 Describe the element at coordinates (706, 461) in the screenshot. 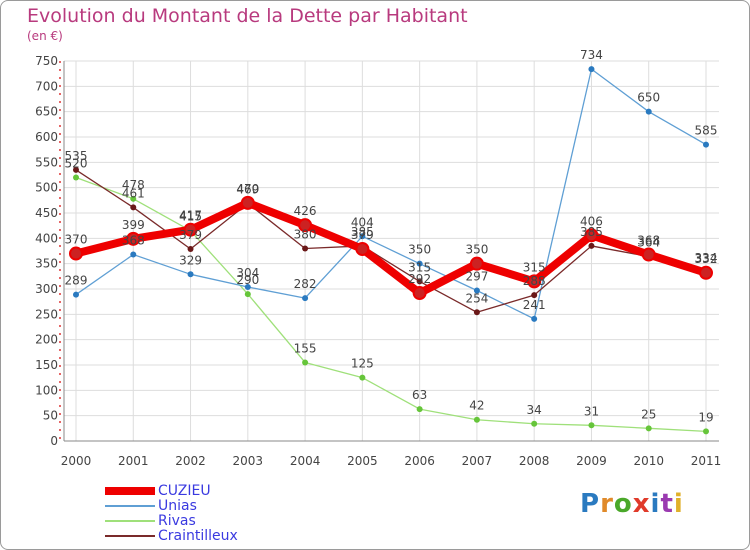

I see `x-tick-label: 2011` at that location.